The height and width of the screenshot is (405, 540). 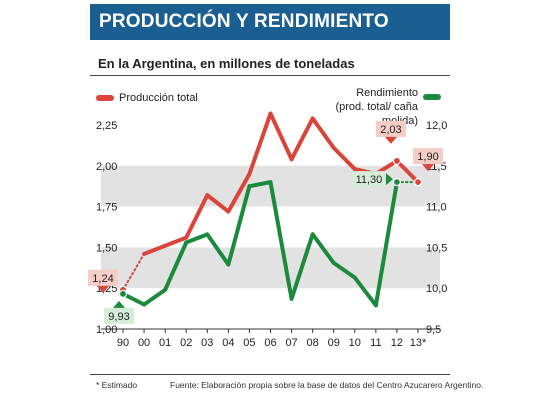 What do you see at coordinates (291, 343) in the screenshot?
I see `x-axis-tick-label: 07` at bounding box center [291, 343].